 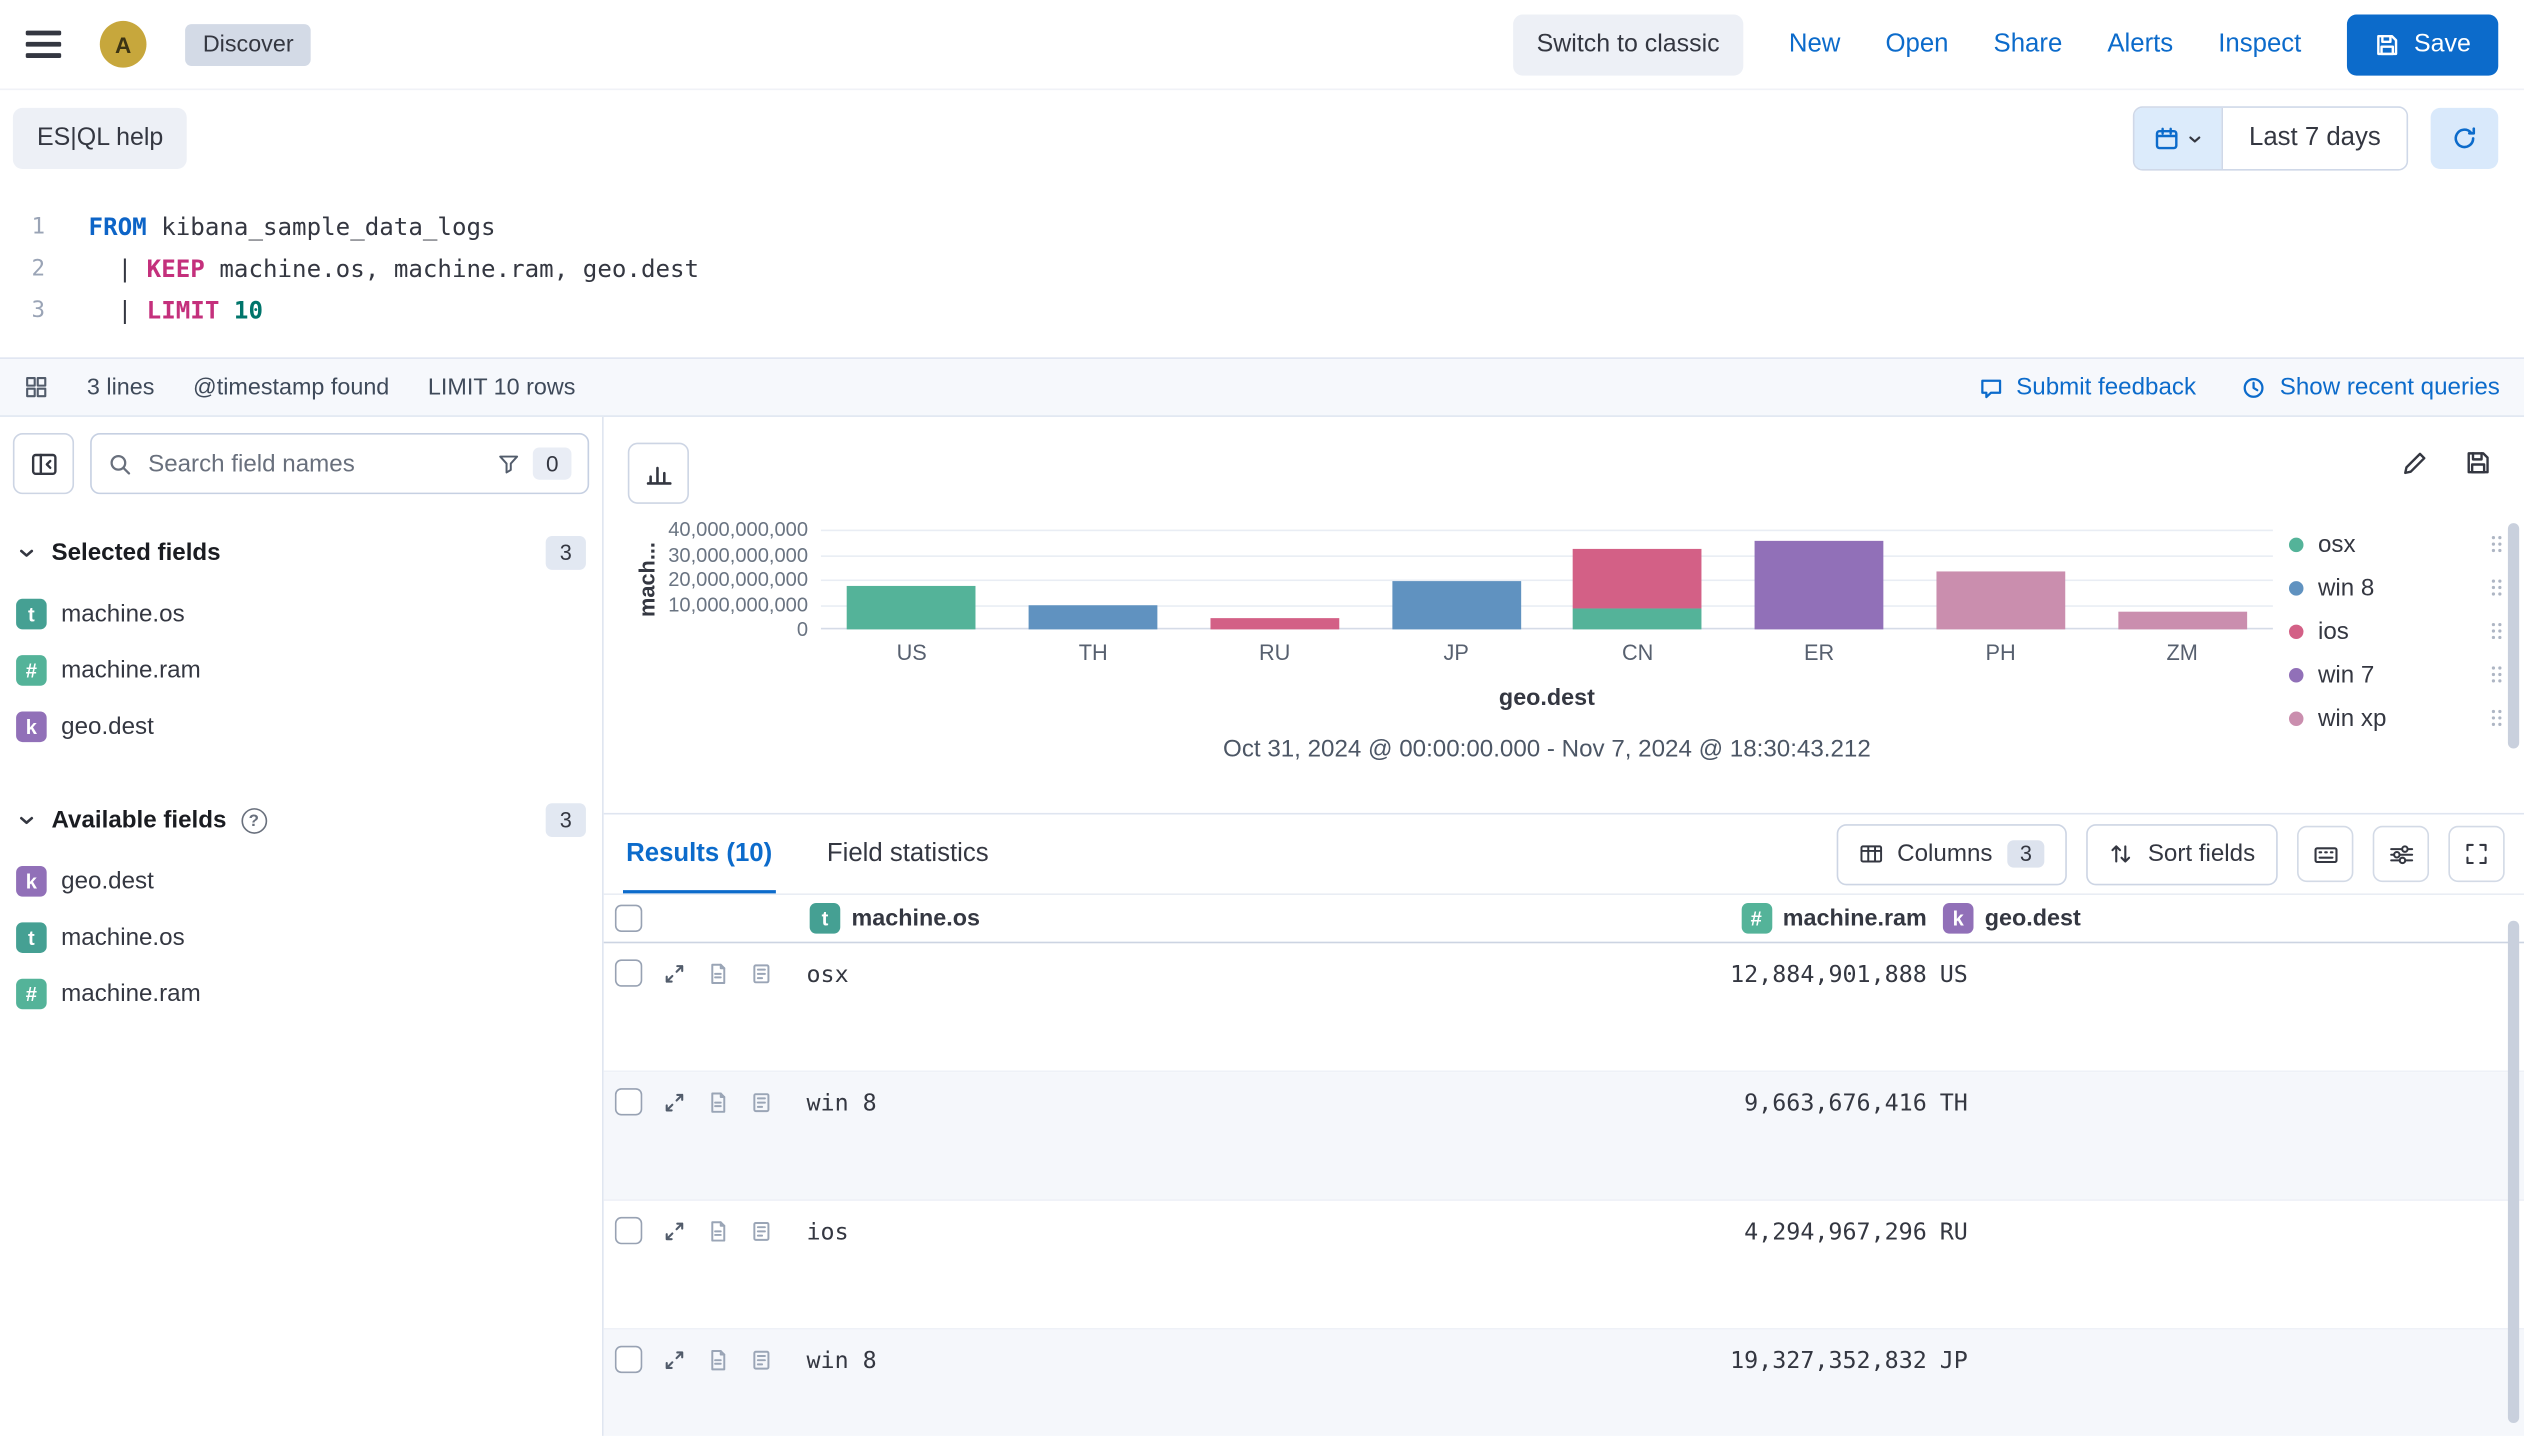 I want to click on filter-by-type-icon, so click(x=509, y=463).